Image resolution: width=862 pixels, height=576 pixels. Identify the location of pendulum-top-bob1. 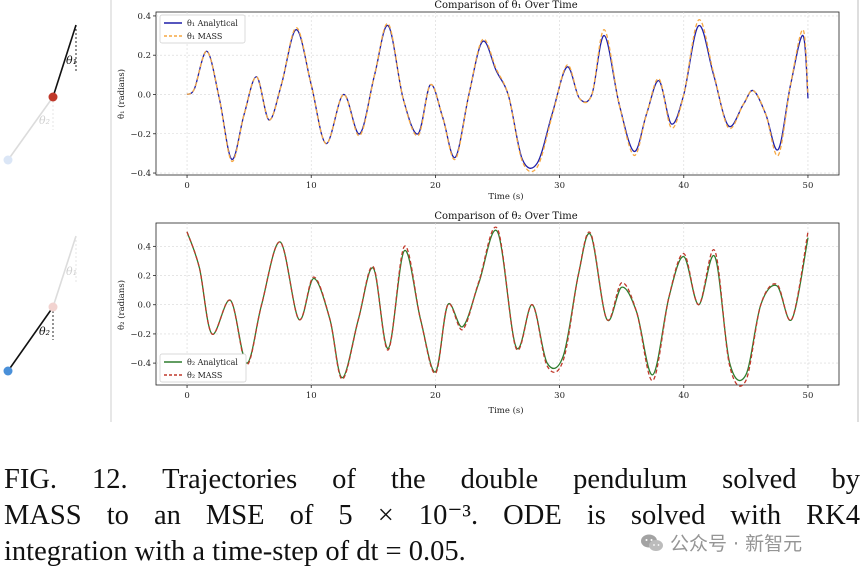
(53, 97).